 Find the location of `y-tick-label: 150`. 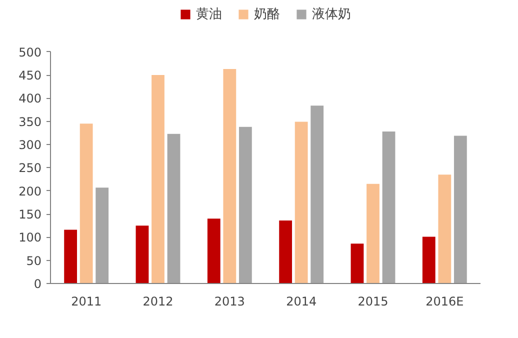

y-tick-label: 150 is located at coordinates (30, 215).